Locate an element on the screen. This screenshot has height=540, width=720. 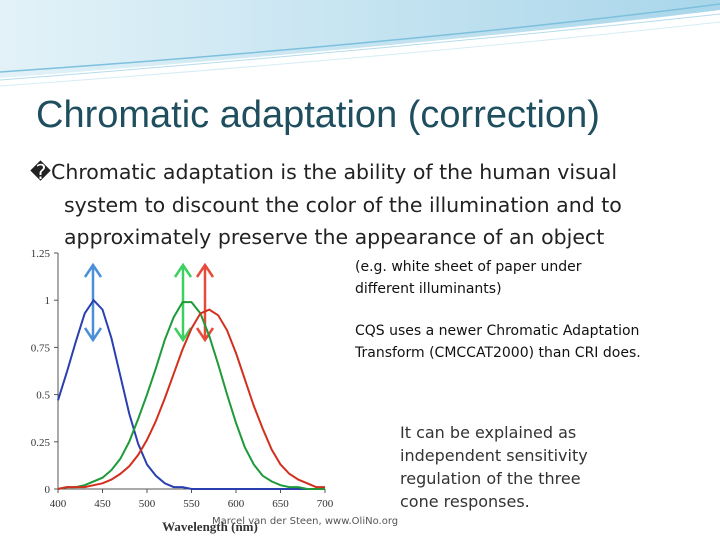
x-tick-label: 700 is located at coordinates (325, 504).